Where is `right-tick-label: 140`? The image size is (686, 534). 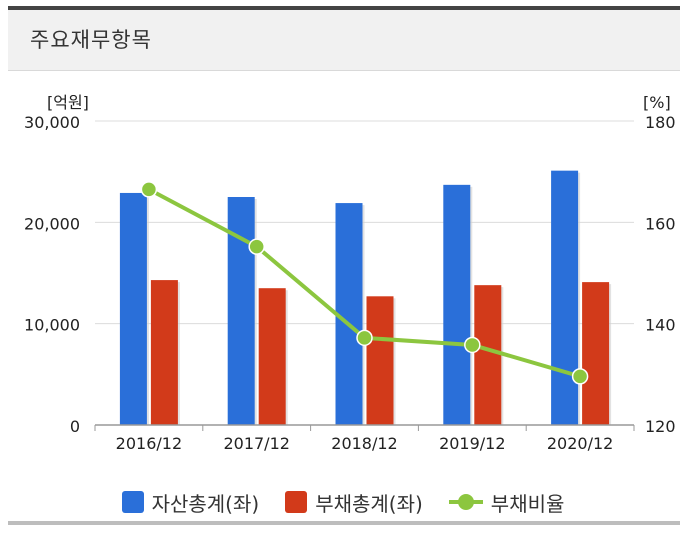 right-tick-label: 140 is located at coordinates (660, 325).